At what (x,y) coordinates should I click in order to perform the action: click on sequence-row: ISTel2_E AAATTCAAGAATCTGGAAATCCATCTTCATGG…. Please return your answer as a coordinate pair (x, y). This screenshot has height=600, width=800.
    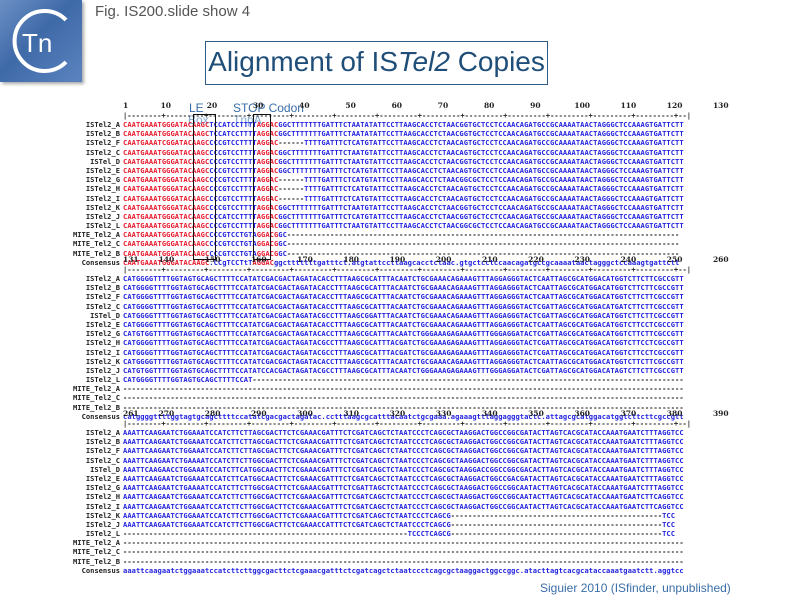
    Looking at the image, I should click on (392, 478).